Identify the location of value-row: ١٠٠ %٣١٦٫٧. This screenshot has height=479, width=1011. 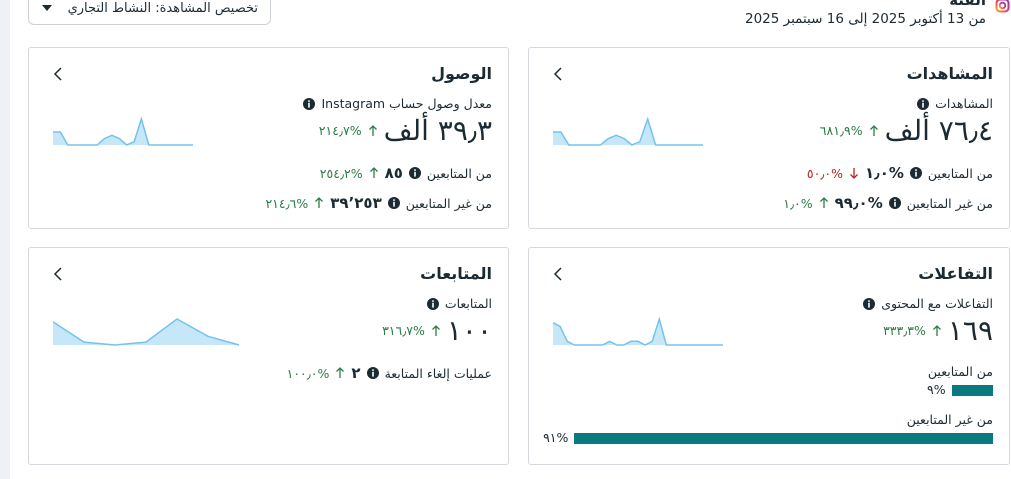
(437, 330).